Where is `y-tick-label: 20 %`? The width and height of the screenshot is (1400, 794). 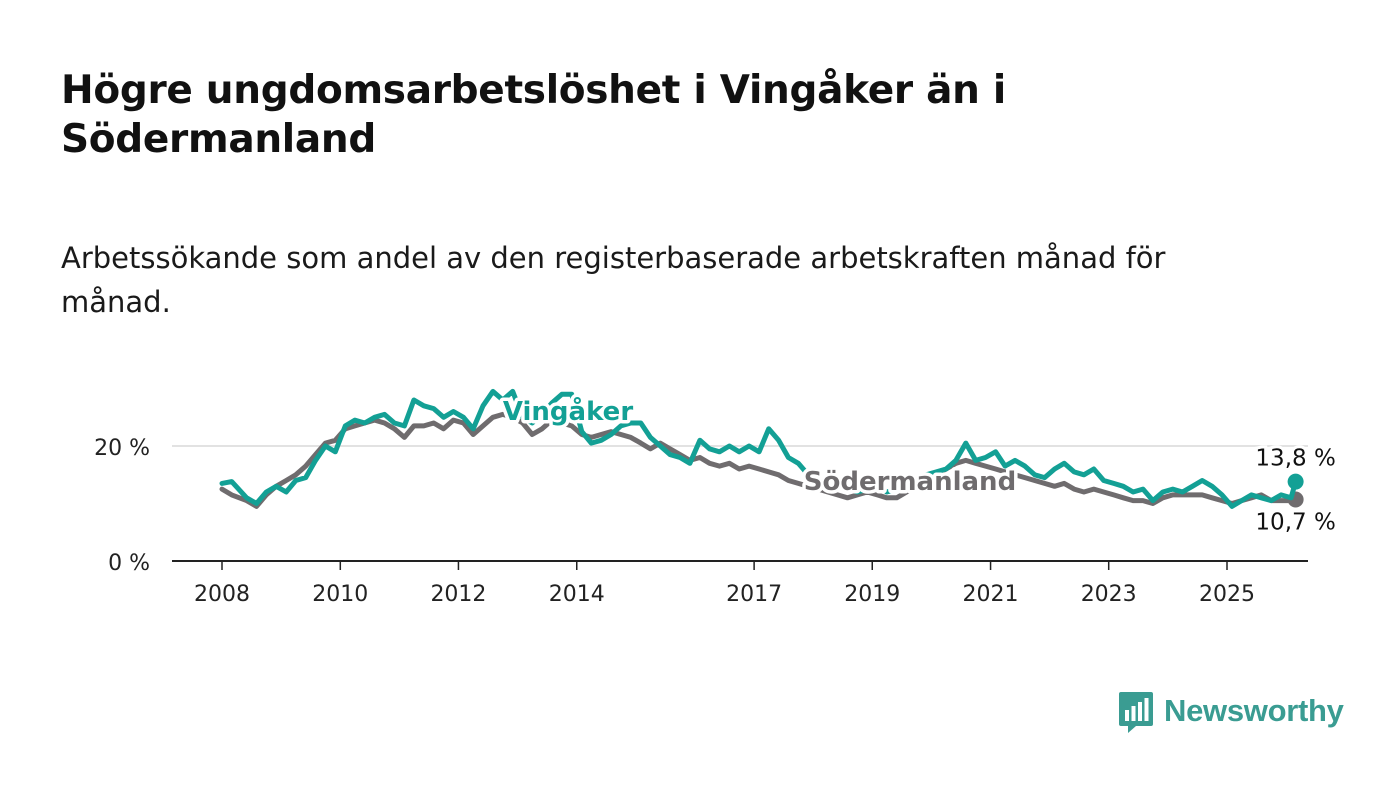 y-tick-label: 20 % is located at coordinates (122, 448).